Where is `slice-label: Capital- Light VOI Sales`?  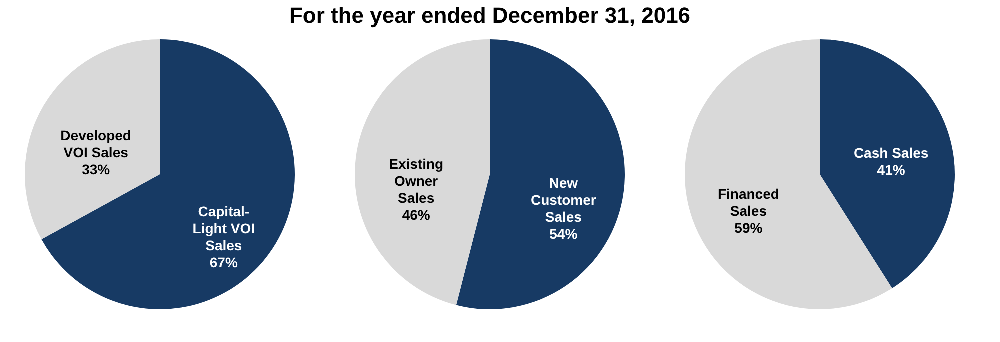 slice-label: Capital- Light VOI Sales is located at coordinates (224, 228).